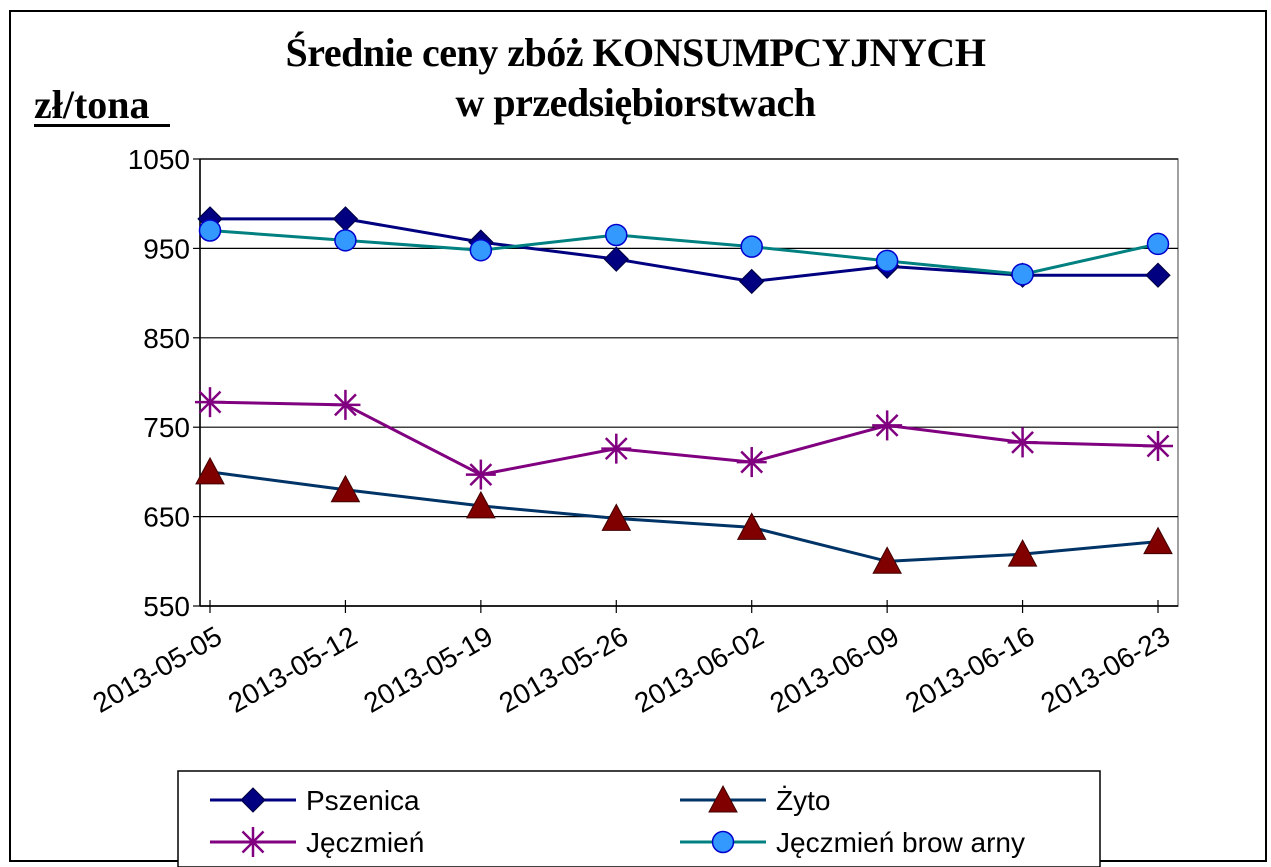 Image resolution: width=1271 pixels, height=867 pixels. What do you see at coordinates (159, 159) in the screenshot?
I see `y-tick-label: 1050` at bounding box center [159, 159].